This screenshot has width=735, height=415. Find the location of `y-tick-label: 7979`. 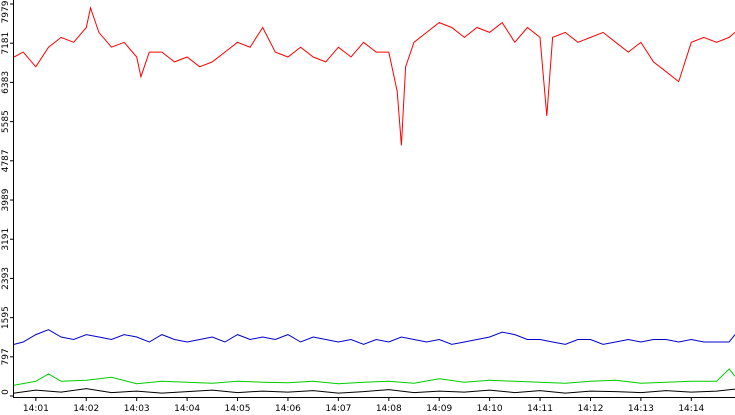

y-tick-label: 7979 is located at coordinates (6, 11).